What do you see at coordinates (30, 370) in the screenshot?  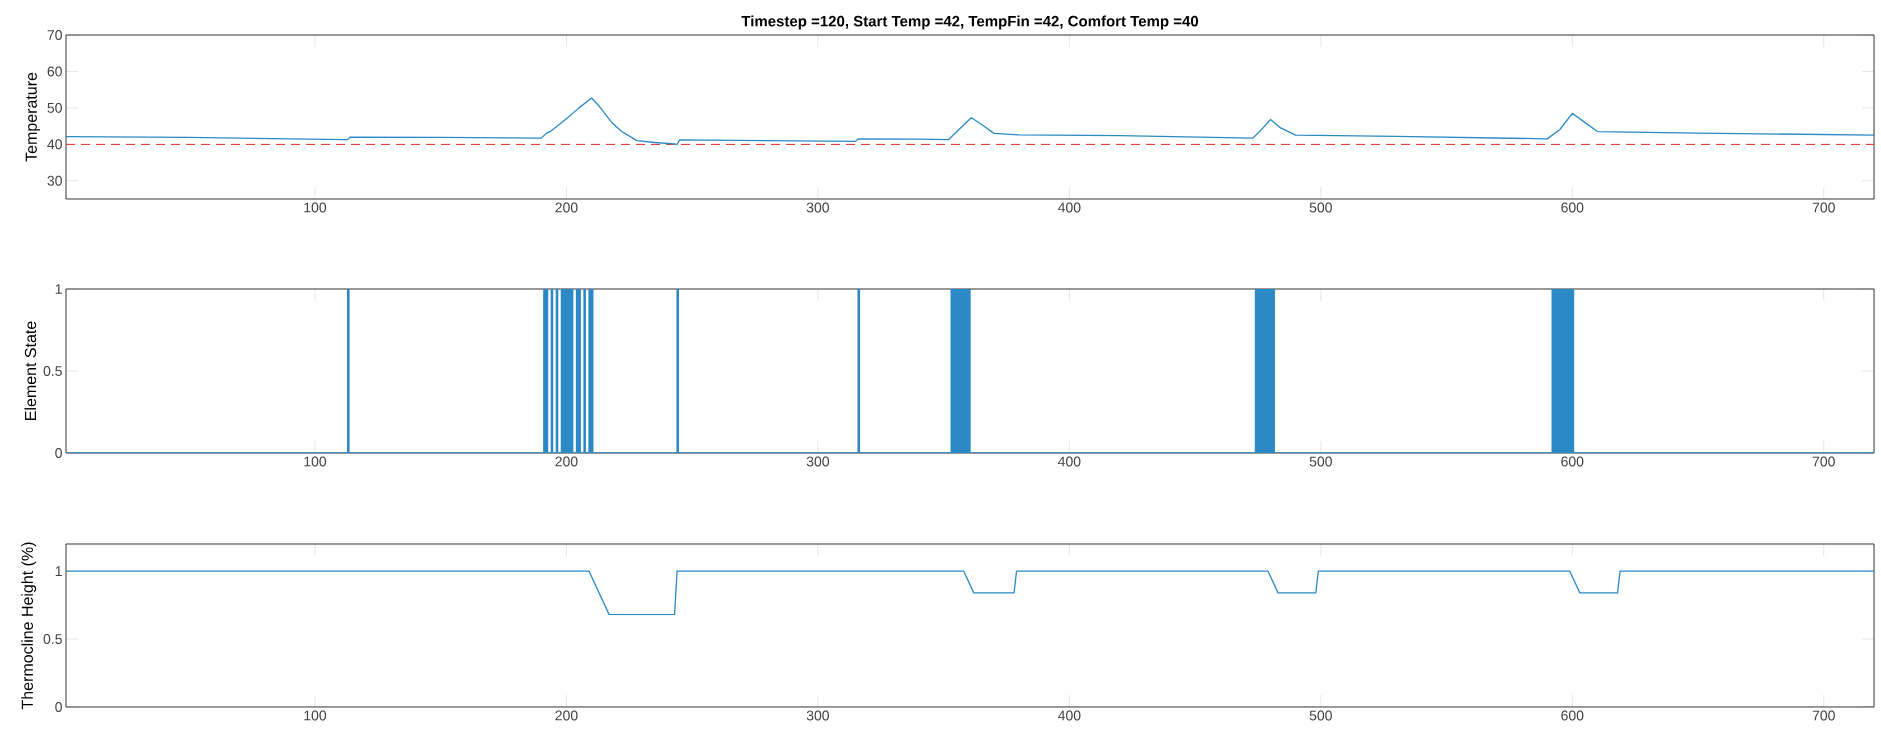 I see `y-axis-title: Element State` at bounding box center [30, 370].